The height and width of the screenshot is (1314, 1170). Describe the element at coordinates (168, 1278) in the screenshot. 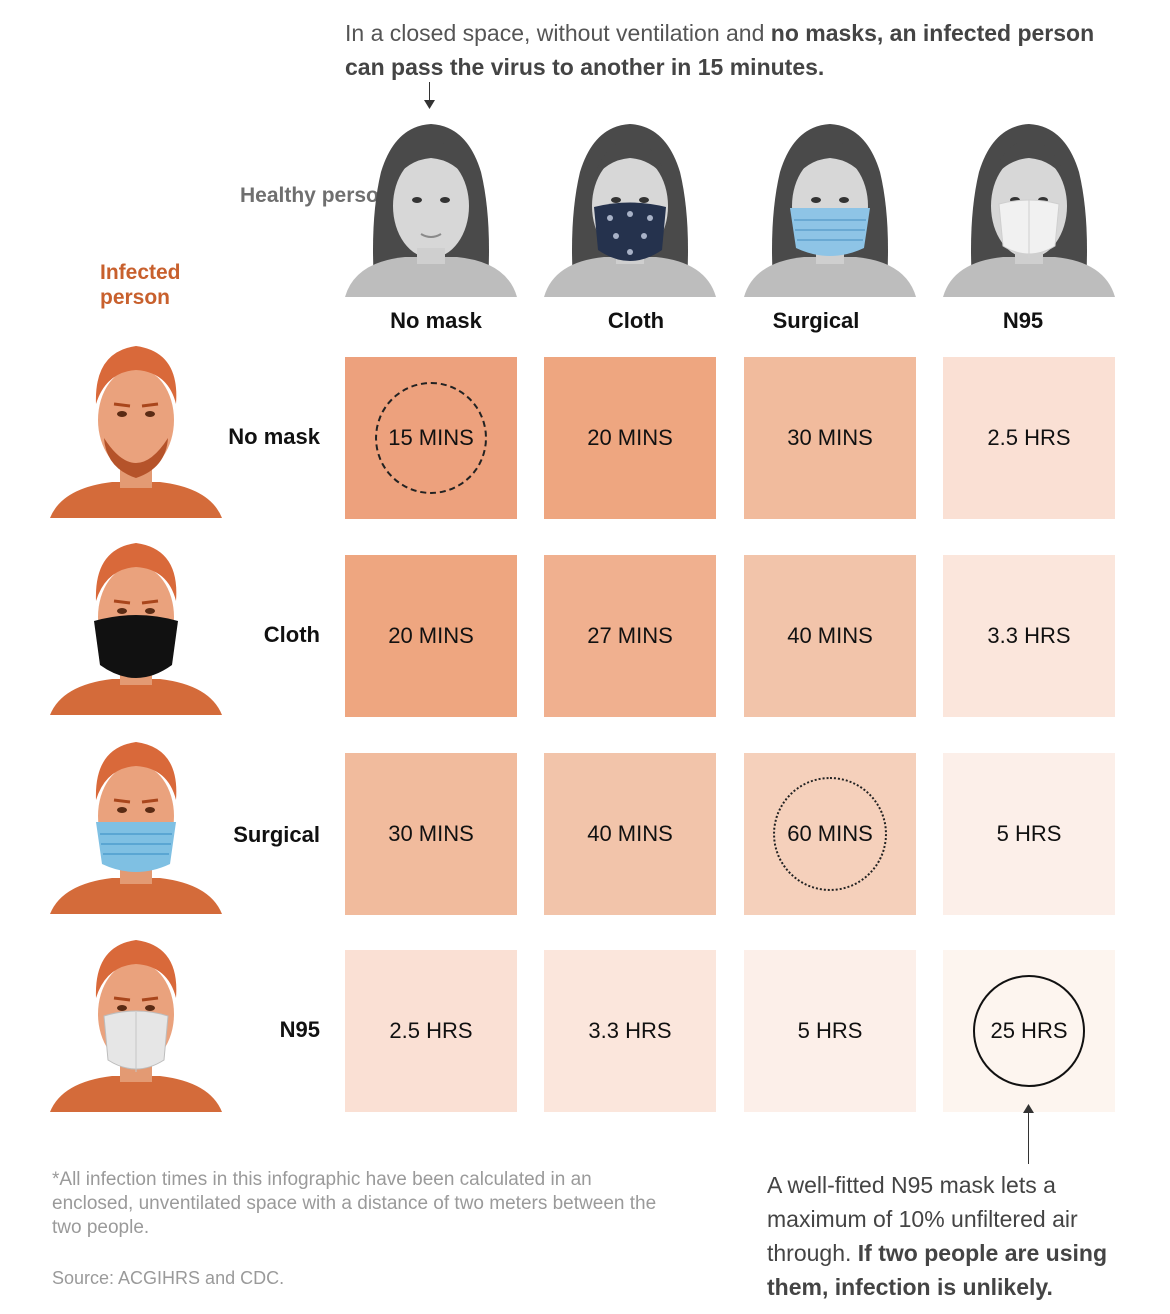

I see `source-note: Source: ACGIHRS and CDC.` at that location.